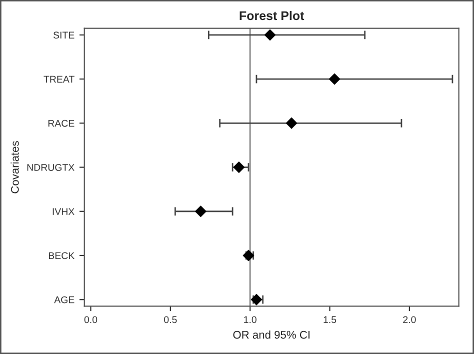 This screenshot has width=474, height=354. Describe the element at coordinates (250, 320) in the screenshot. I see `x-tick-label: 1.0` at that location.